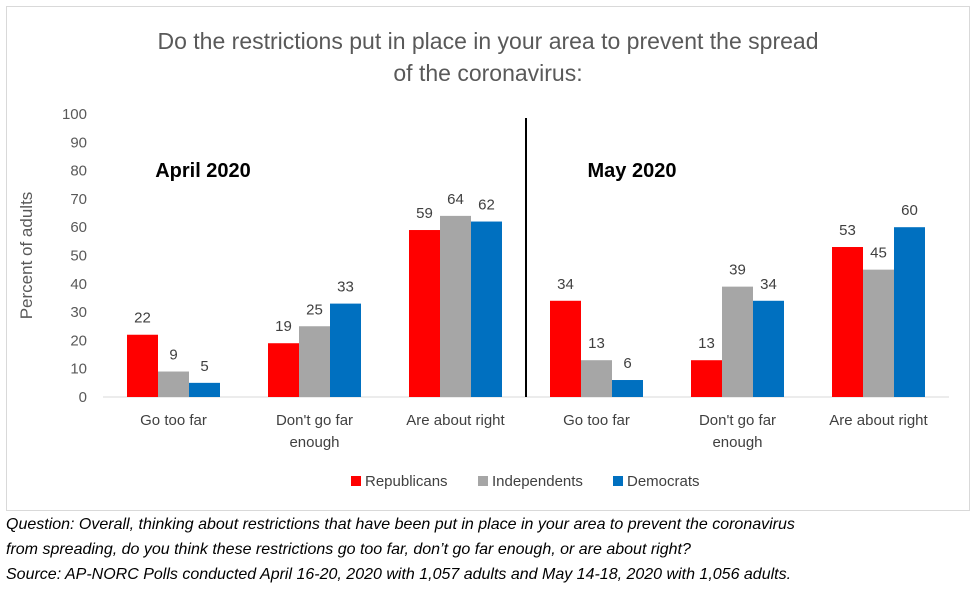  I want to click on legend-swatch-democrats, so click(618, 481).